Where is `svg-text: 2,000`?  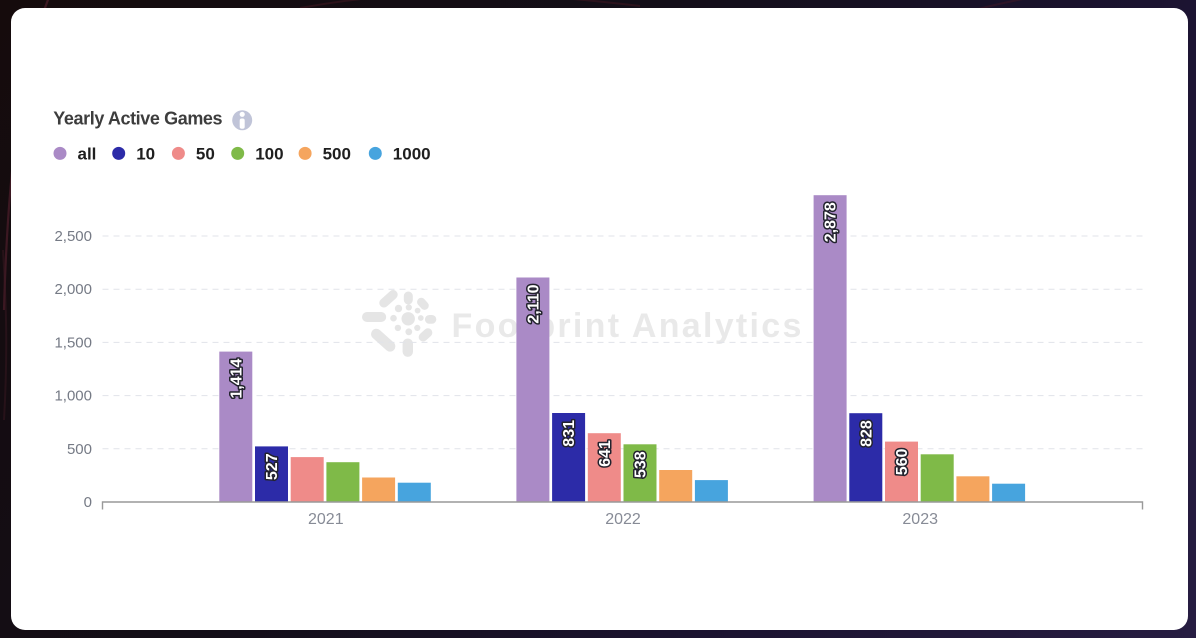 svg-text: 2,000 is located at coordinates (73, 289).